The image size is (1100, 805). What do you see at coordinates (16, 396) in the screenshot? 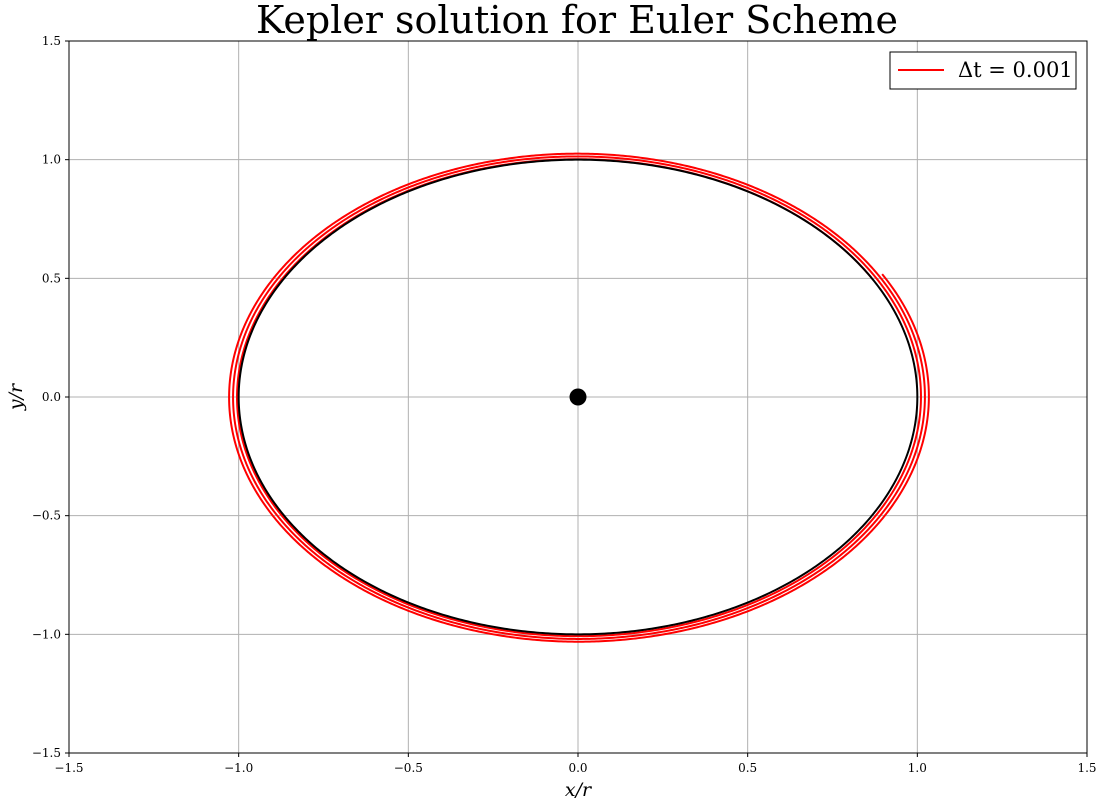
I see `y-axis-label: y/r` at bounding box center [16, 396].